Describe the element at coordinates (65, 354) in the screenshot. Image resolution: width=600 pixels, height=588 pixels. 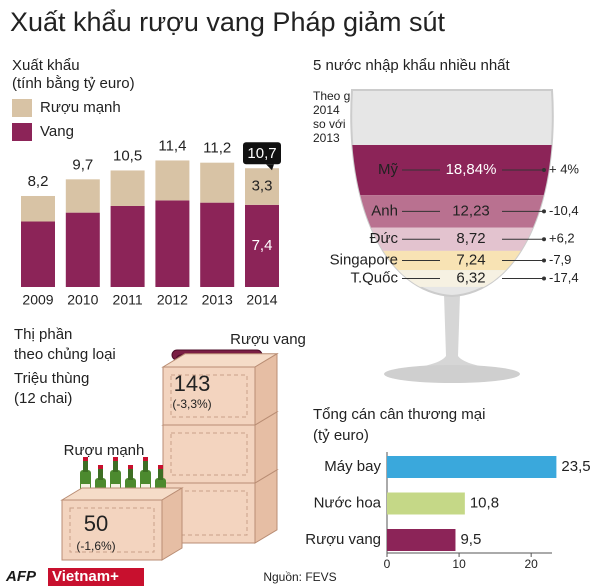
I see `crate-title: theo chủng loại` at that location.